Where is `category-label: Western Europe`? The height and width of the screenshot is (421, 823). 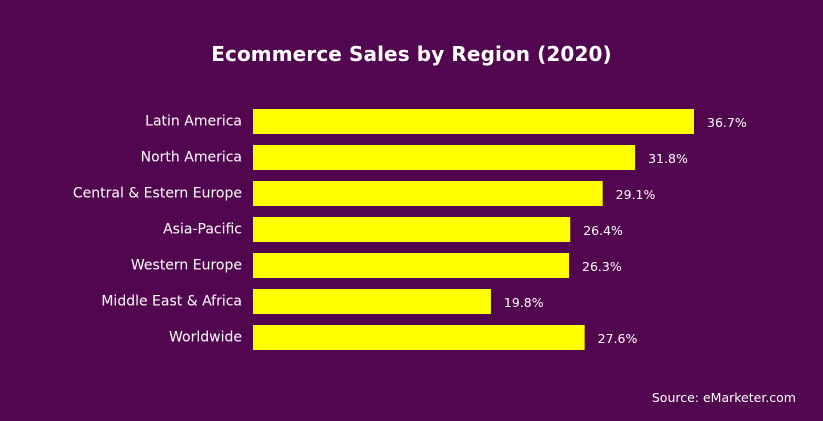
category-label: Western Europe is located at coordinates (186, 266).